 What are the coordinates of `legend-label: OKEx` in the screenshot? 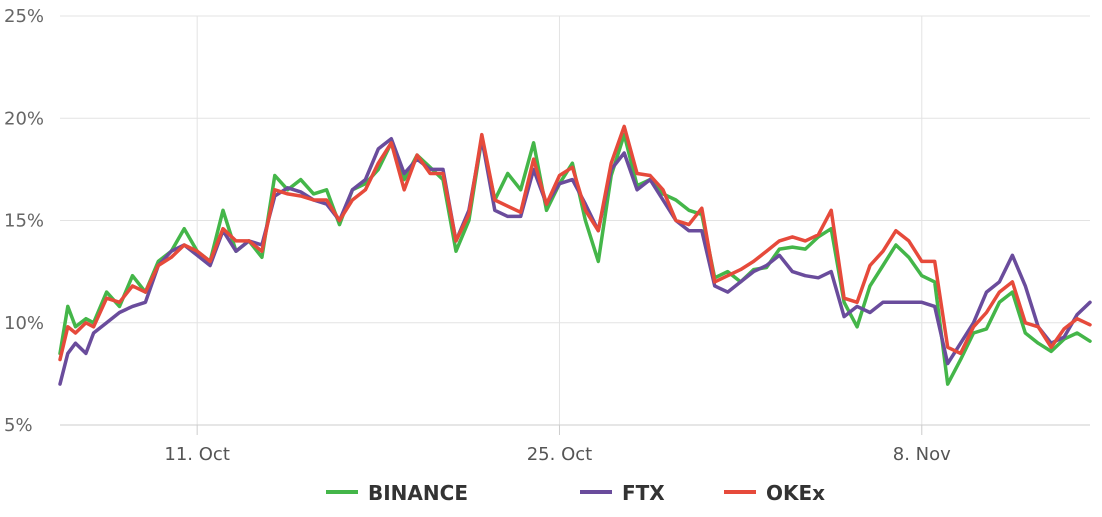 It's located at (795, 493).